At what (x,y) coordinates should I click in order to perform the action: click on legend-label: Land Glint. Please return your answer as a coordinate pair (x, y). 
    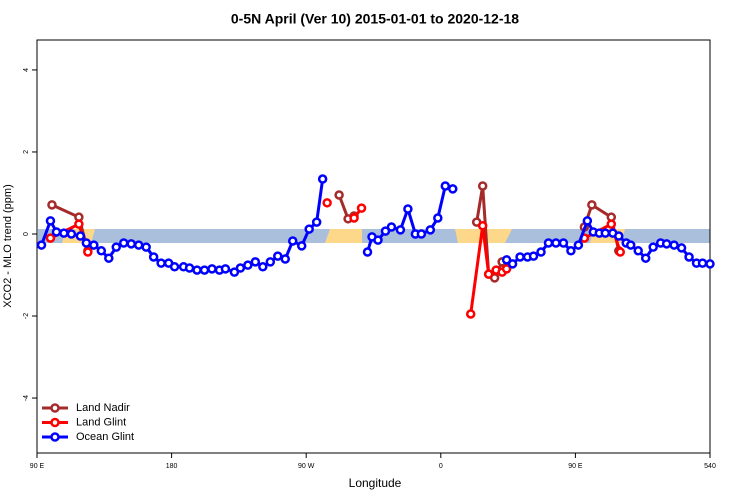
    Looking at the image, I should click on (101, 422).